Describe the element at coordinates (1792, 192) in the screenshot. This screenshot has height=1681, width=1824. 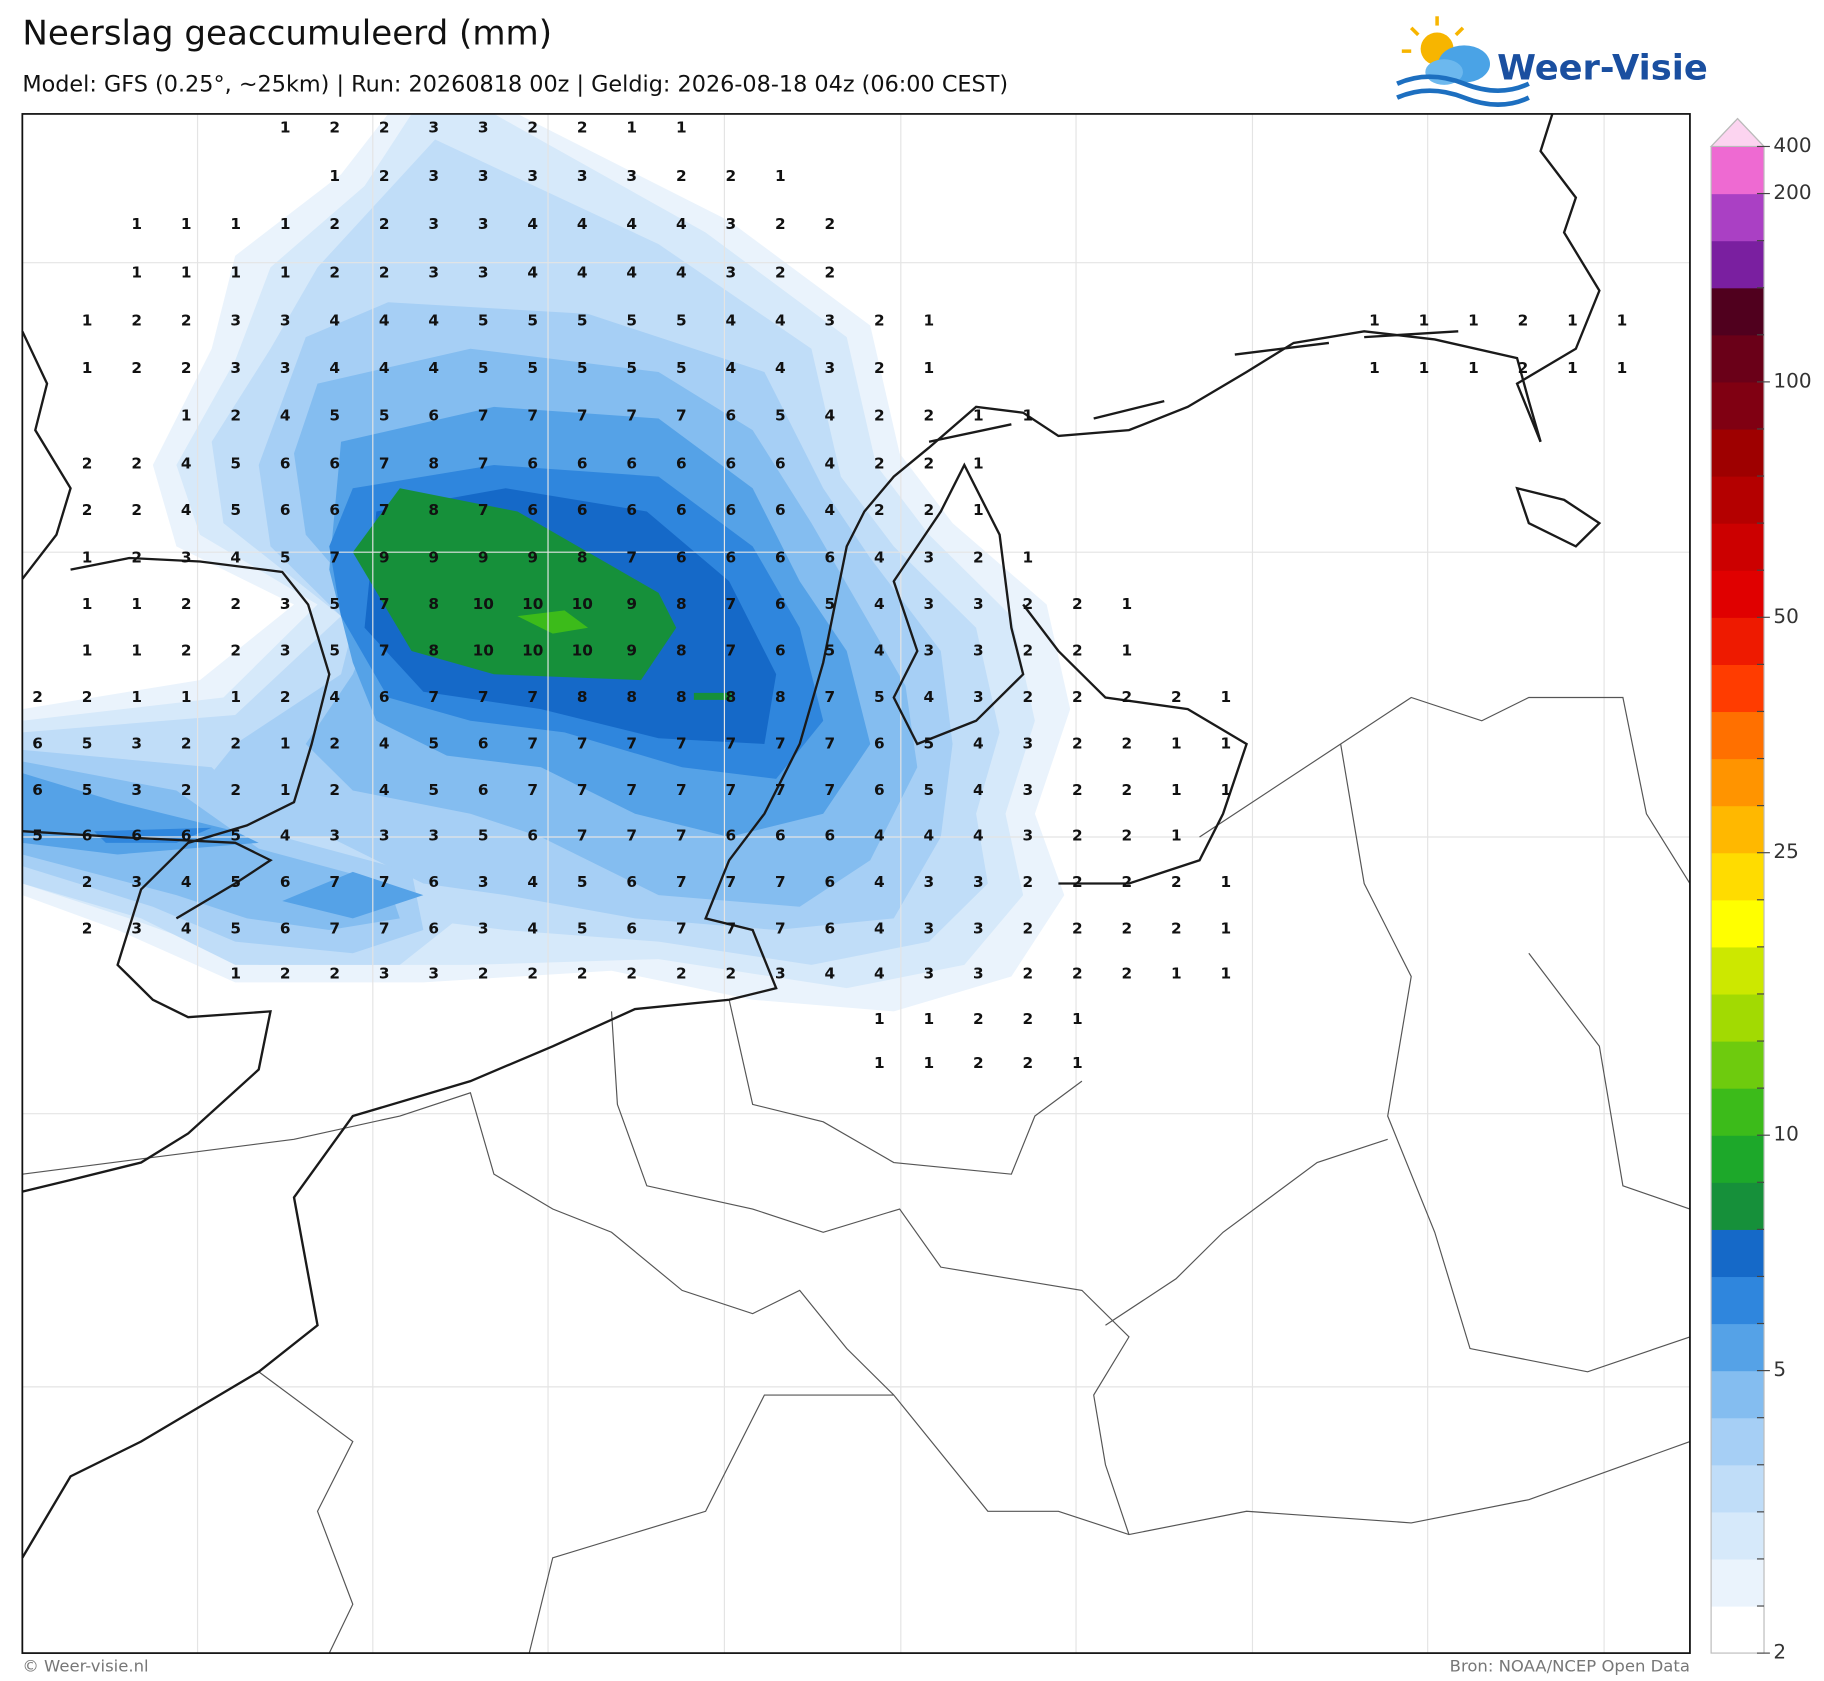
I see `colorbar-tick-label: 200` at that location.